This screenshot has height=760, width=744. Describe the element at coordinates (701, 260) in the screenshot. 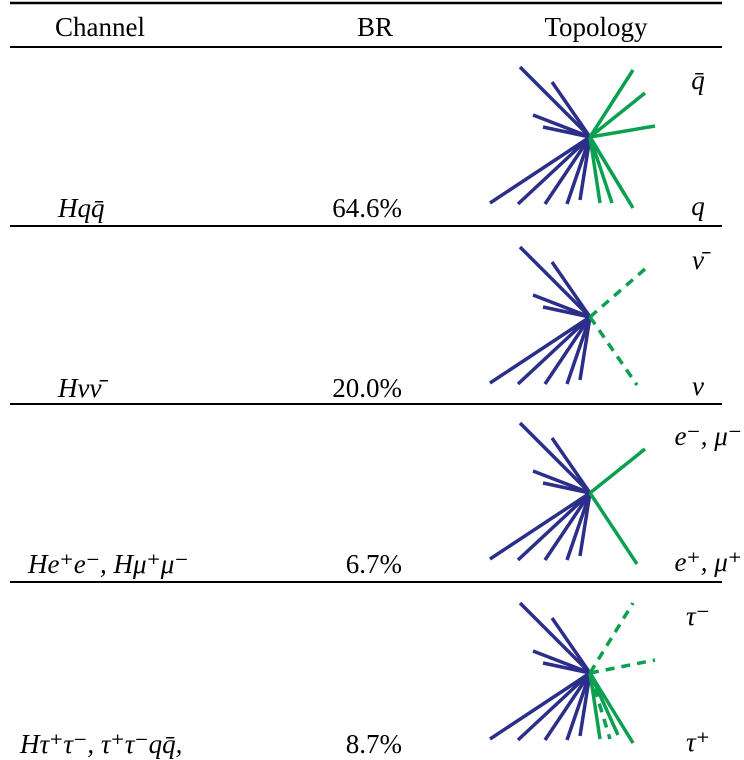

I see `top-label: ν̄` at that location.